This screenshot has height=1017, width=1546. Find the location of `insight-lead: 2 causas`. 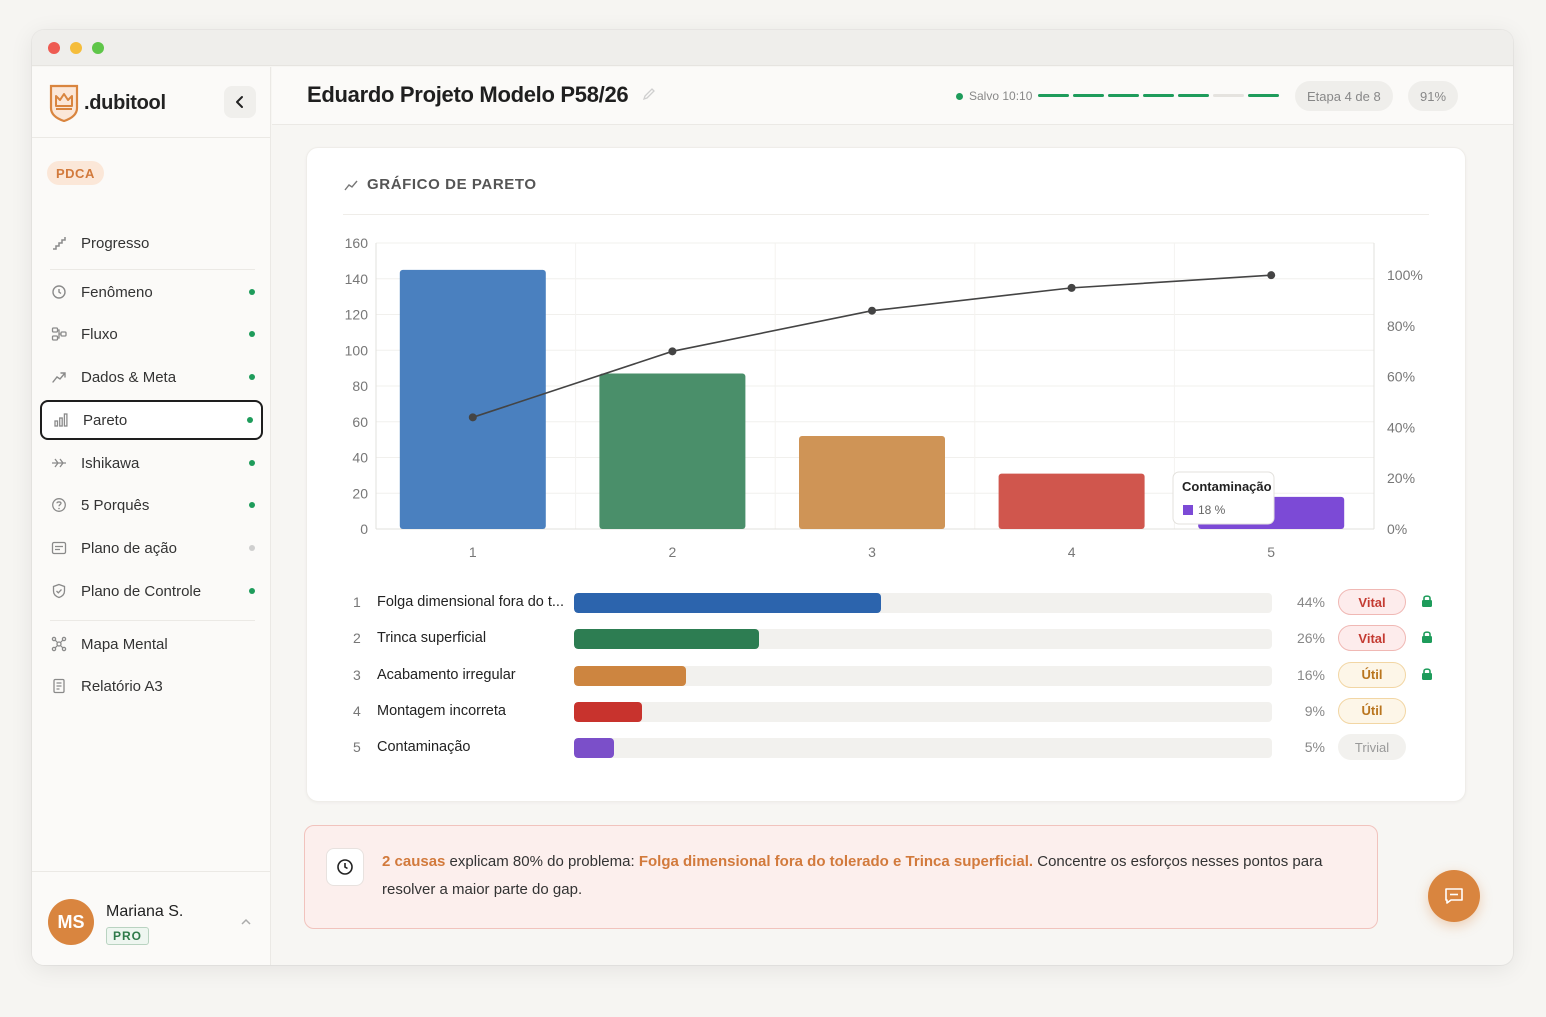

insight-lead: 2 causas is located at coordinates (414, 861).